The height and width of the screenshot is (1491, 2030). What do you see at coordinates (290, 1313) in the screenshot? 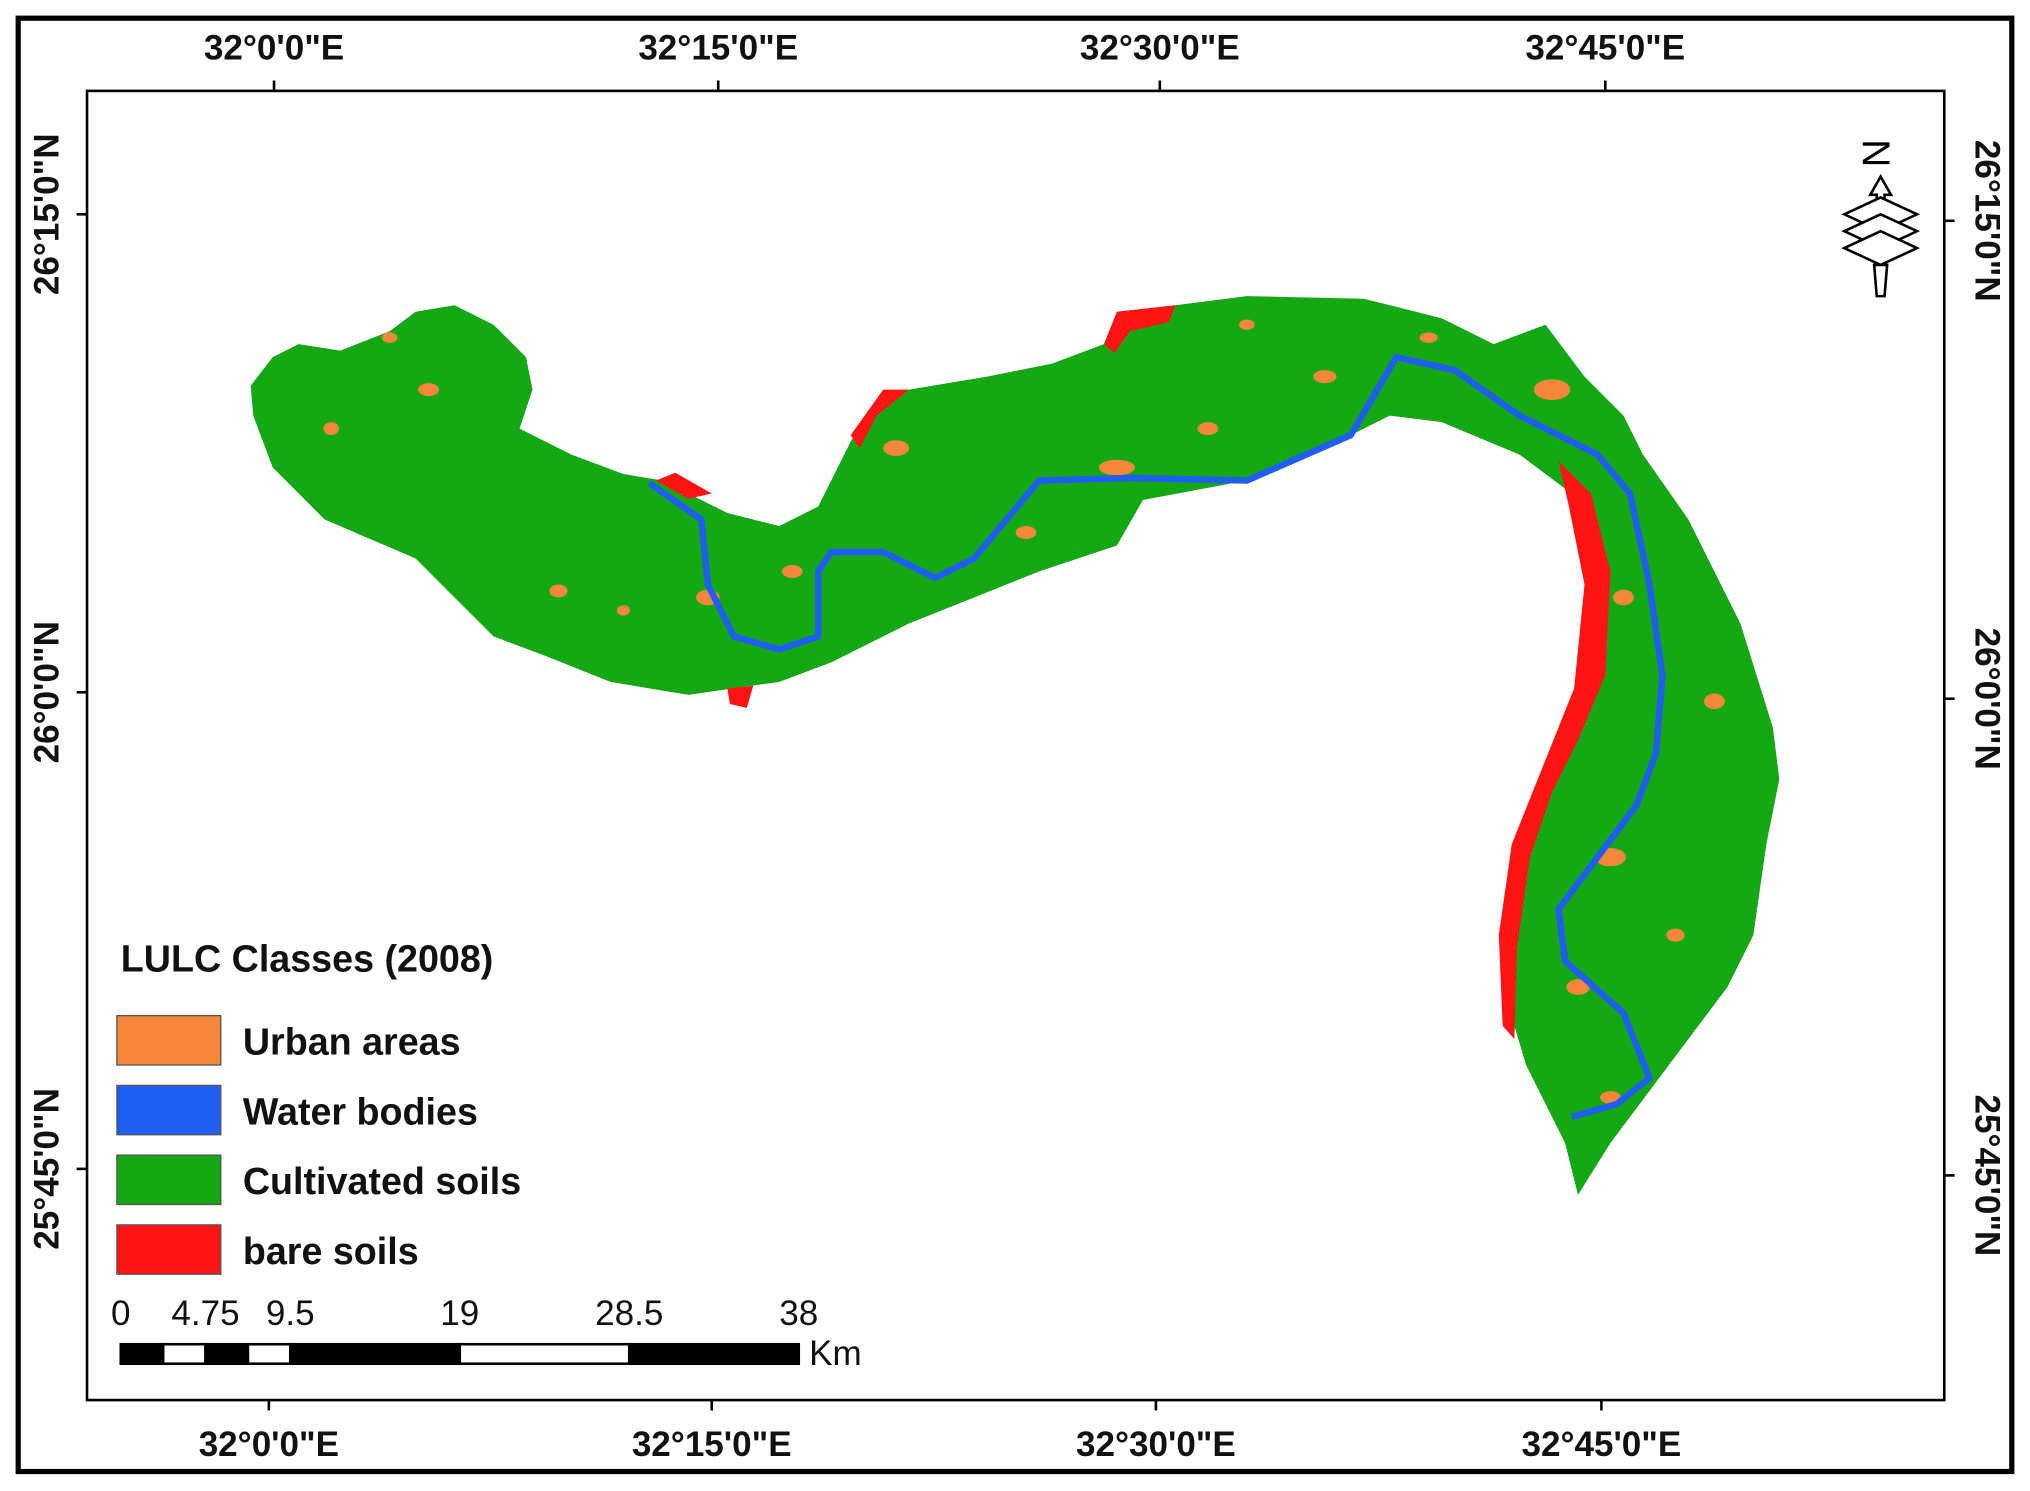
I see `scale-label: 9.5` at bounding box center [290, 1313].